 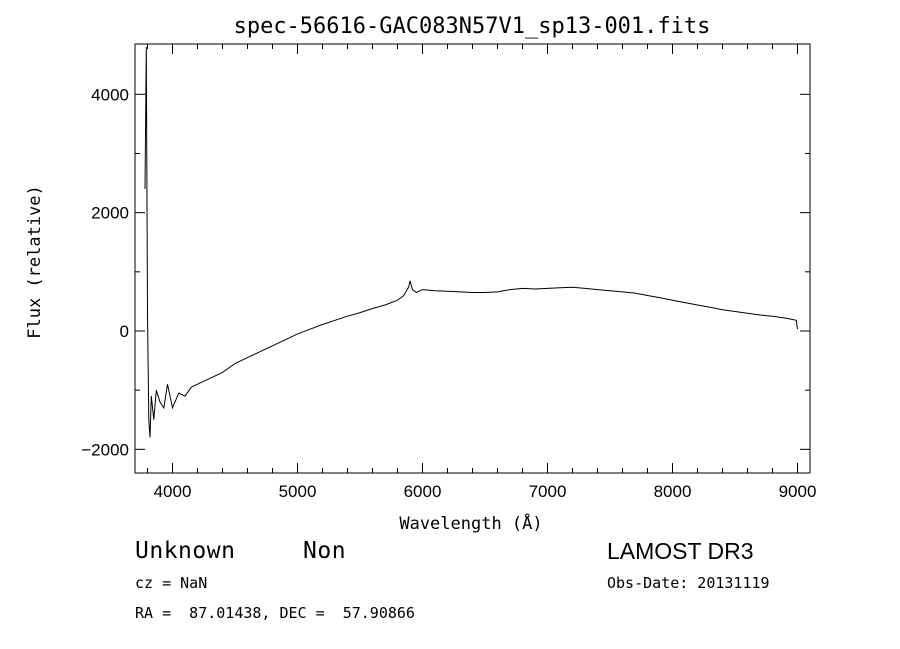 I want to click on plot-title: spec-56616-GAC083N57V1_sp13-001.fits, so click(x=472, y=26).